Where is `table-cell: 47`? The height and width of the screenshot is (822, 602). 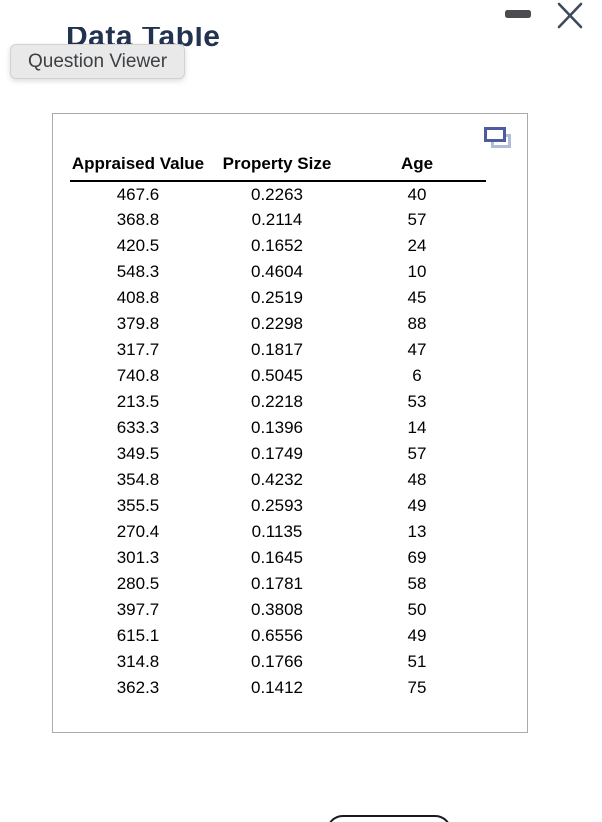 table-cell: 47 is located at coordinates (417, 349).